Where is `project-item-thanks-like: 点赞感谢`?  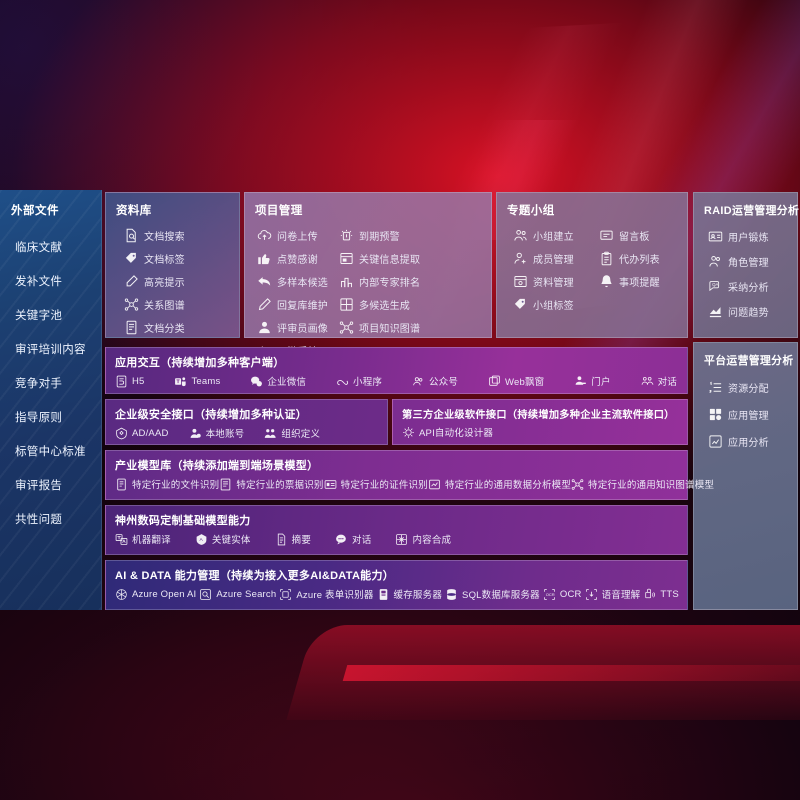
project-item-thanks-like: 点赞感谢 is located at coordinates (298, 258).